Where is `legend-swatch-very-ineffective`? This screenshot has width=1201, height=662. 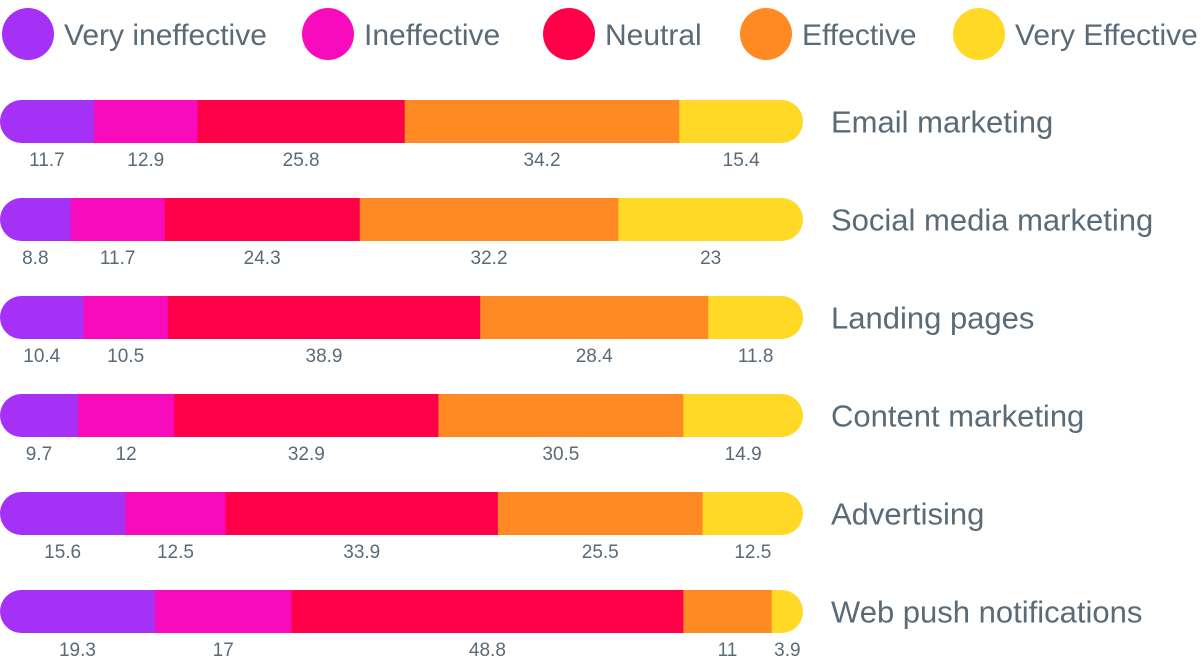 legend-swatch-very-ineffective is located at coordinates (28, 34).